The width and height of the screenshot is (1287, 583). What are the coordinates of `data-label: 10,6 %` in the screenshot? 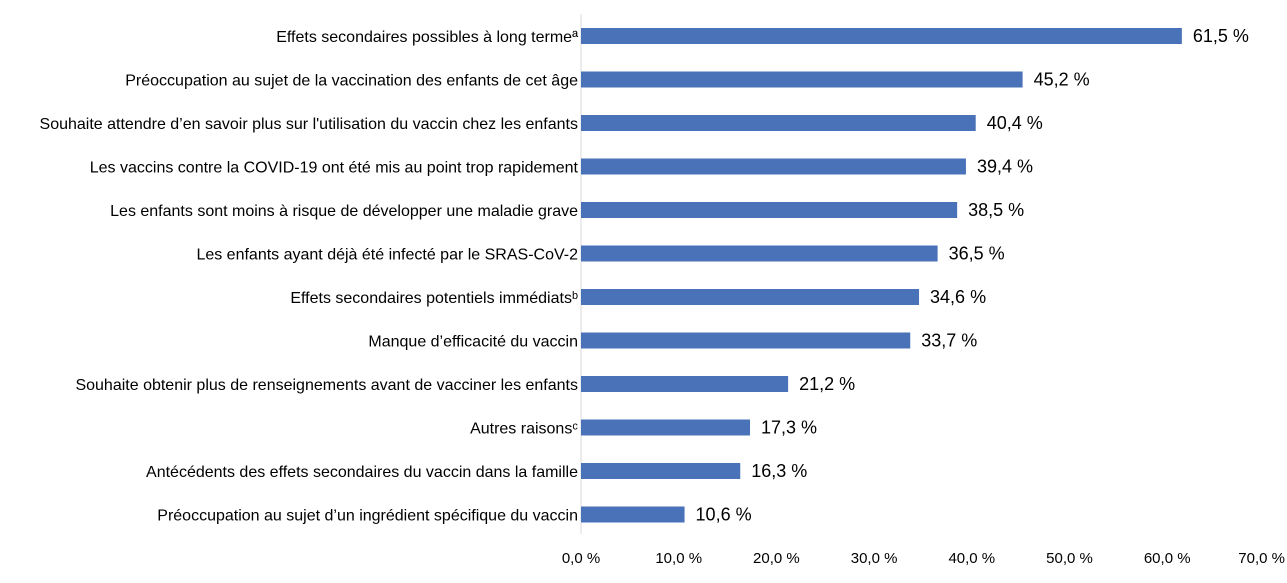 It's located at (724, 515).